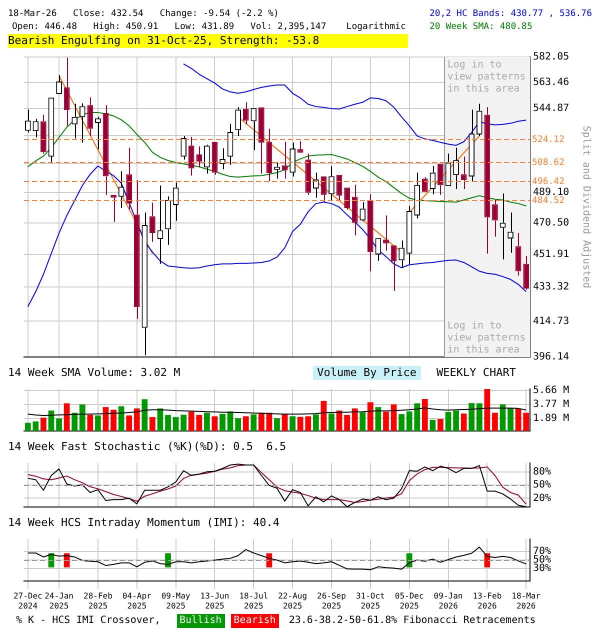 Image resolution: width=600 pixels, height=640 pixels. What do you see at coordinates (144, 523) in the screenshot?
I see `chart-title: 14 Week HCS Intraday Momentum (IMI): 40.4` at bounding box center [144, 523].